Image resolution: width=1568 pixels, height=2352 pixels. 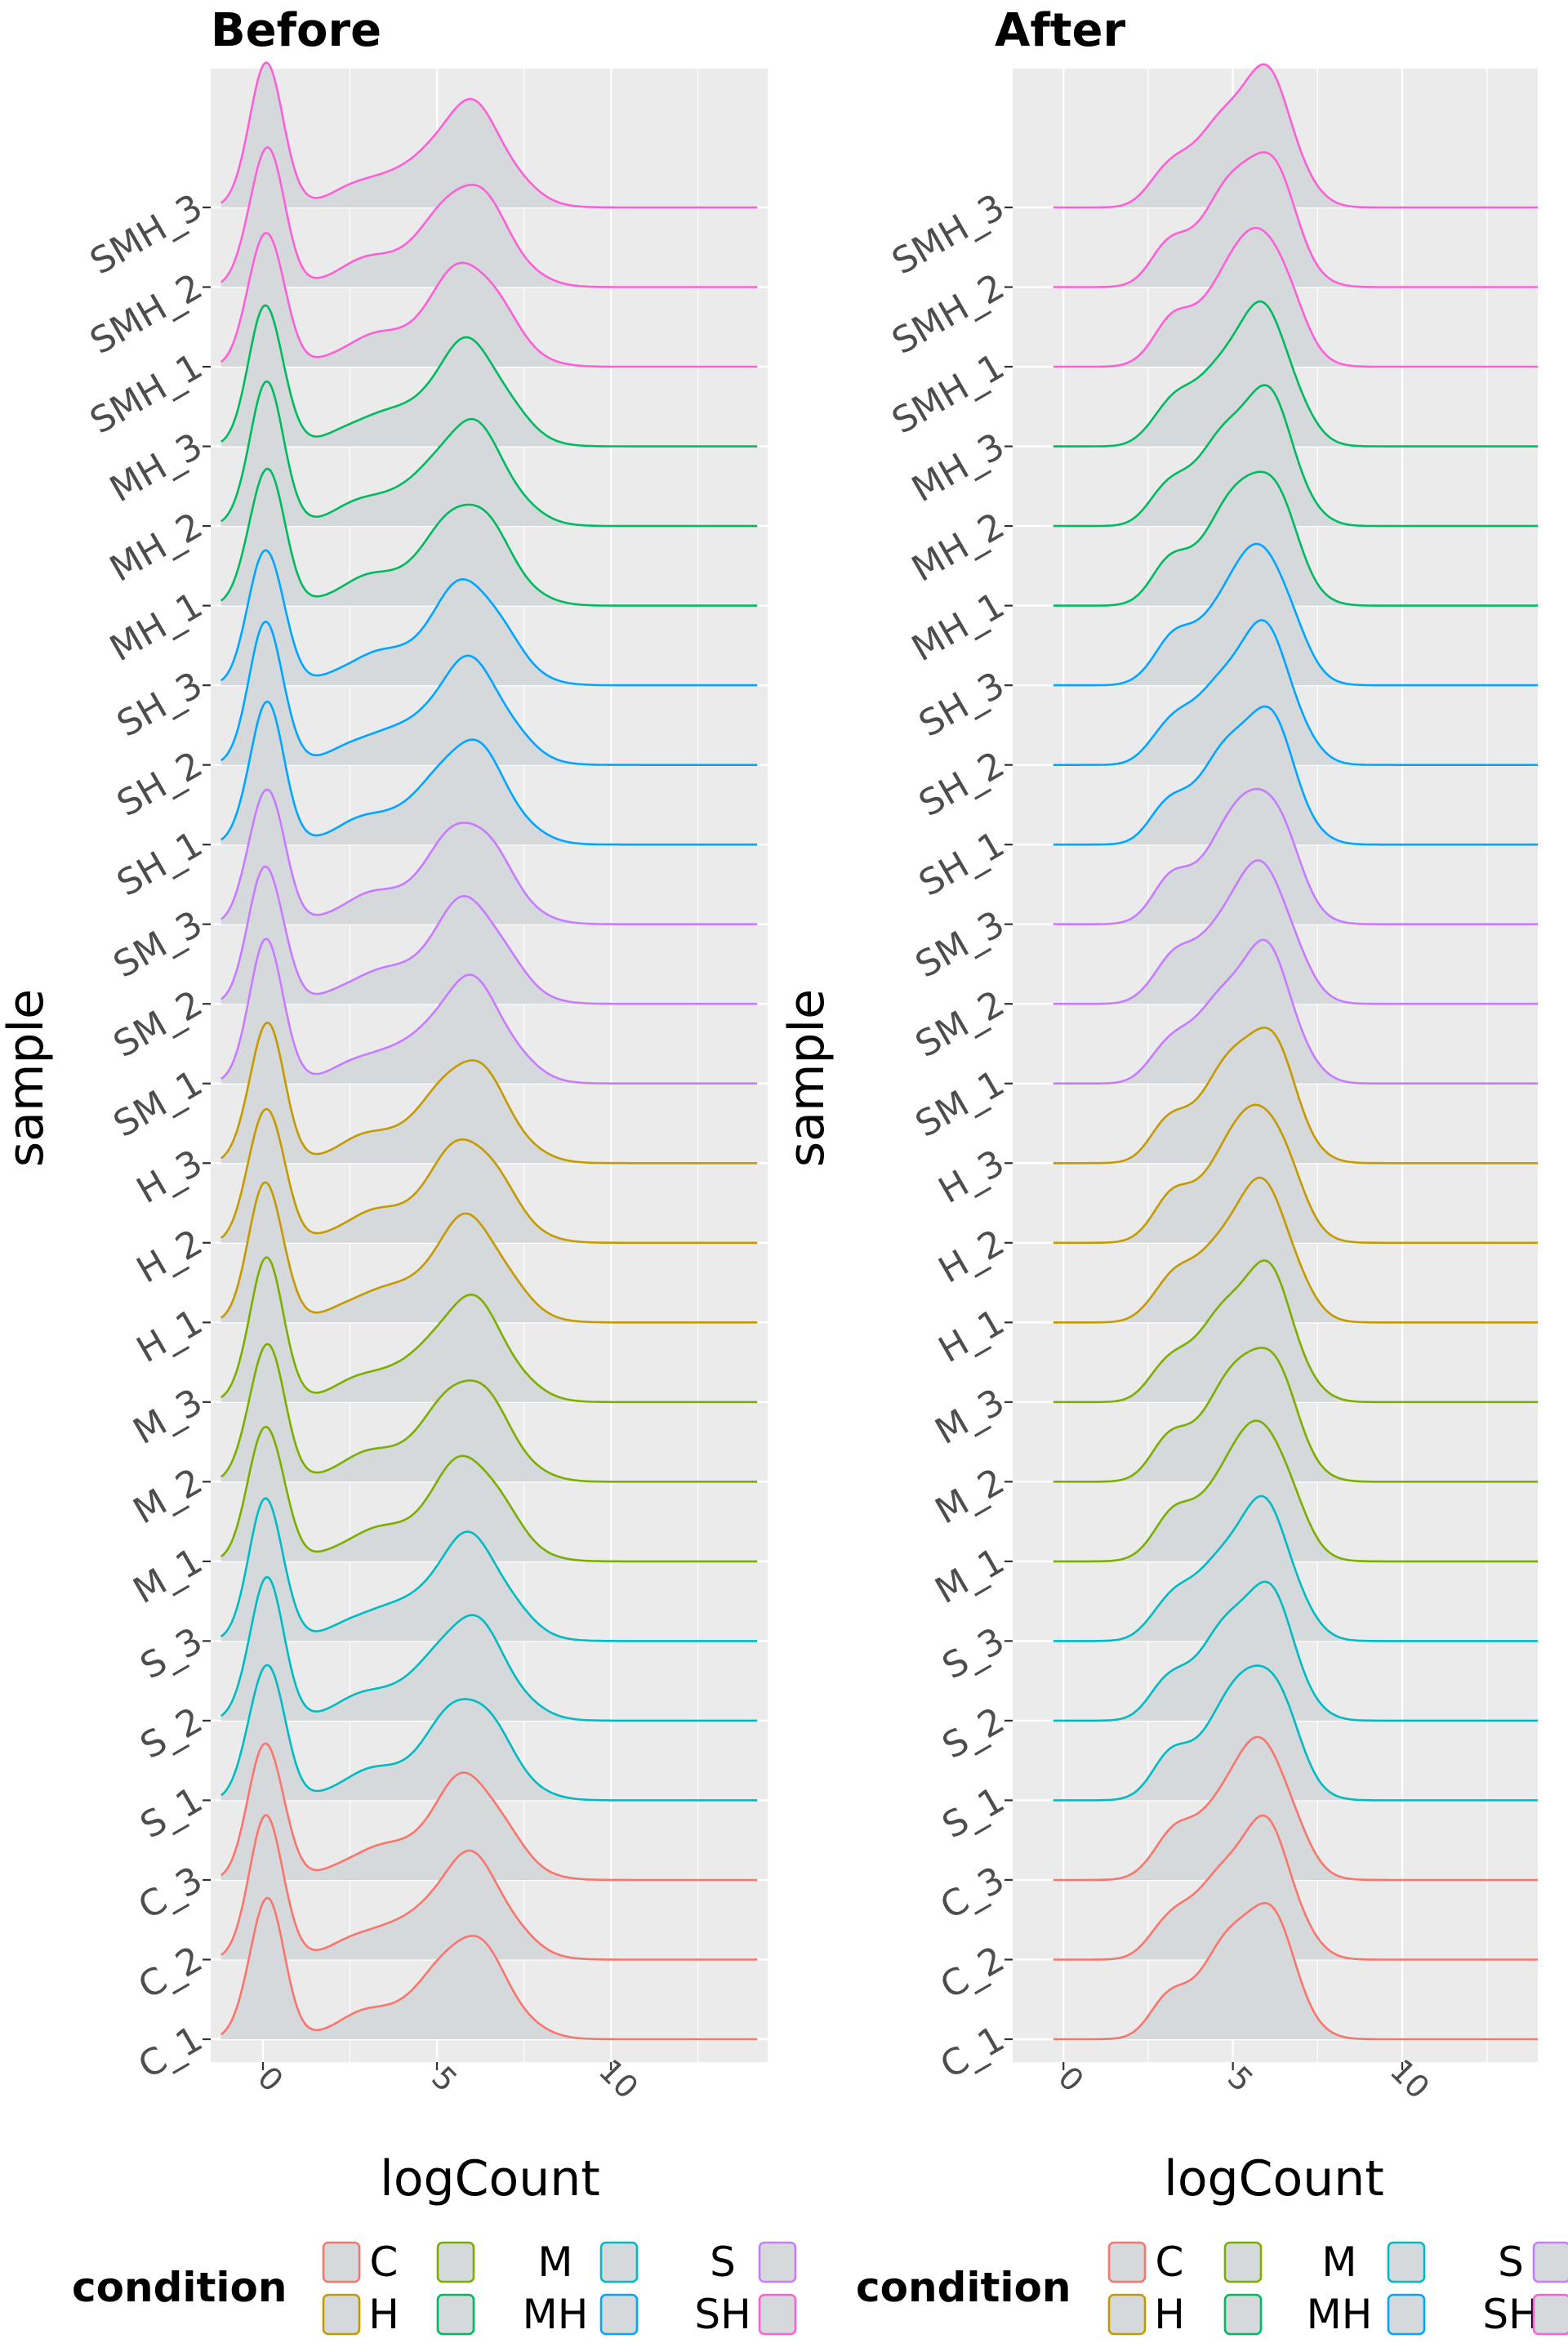 I want to click on y-tick-label: SMH_3, so click(x=949, y=235).